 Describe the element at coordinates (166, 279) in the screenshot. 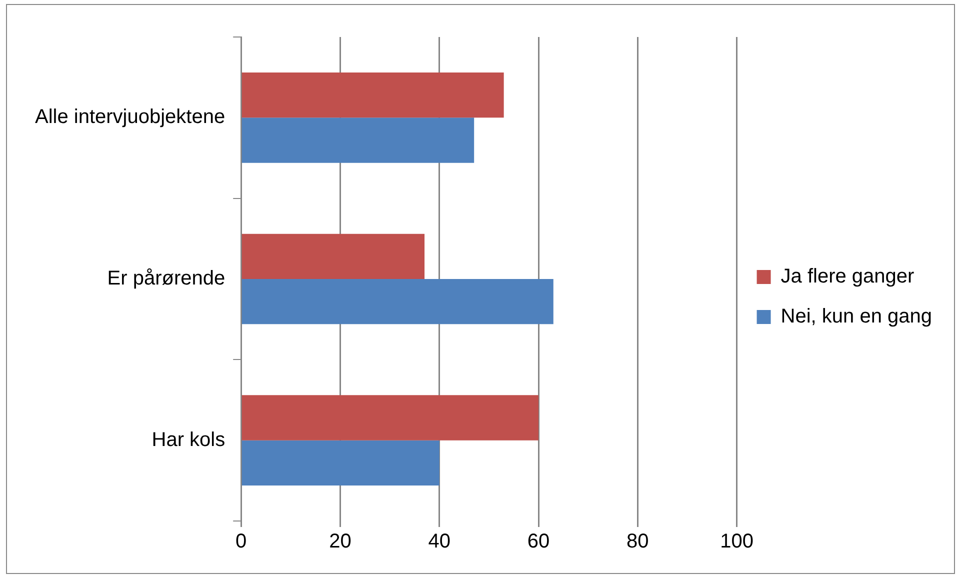

I see `y-tick-label: Er pårørende` at that location.